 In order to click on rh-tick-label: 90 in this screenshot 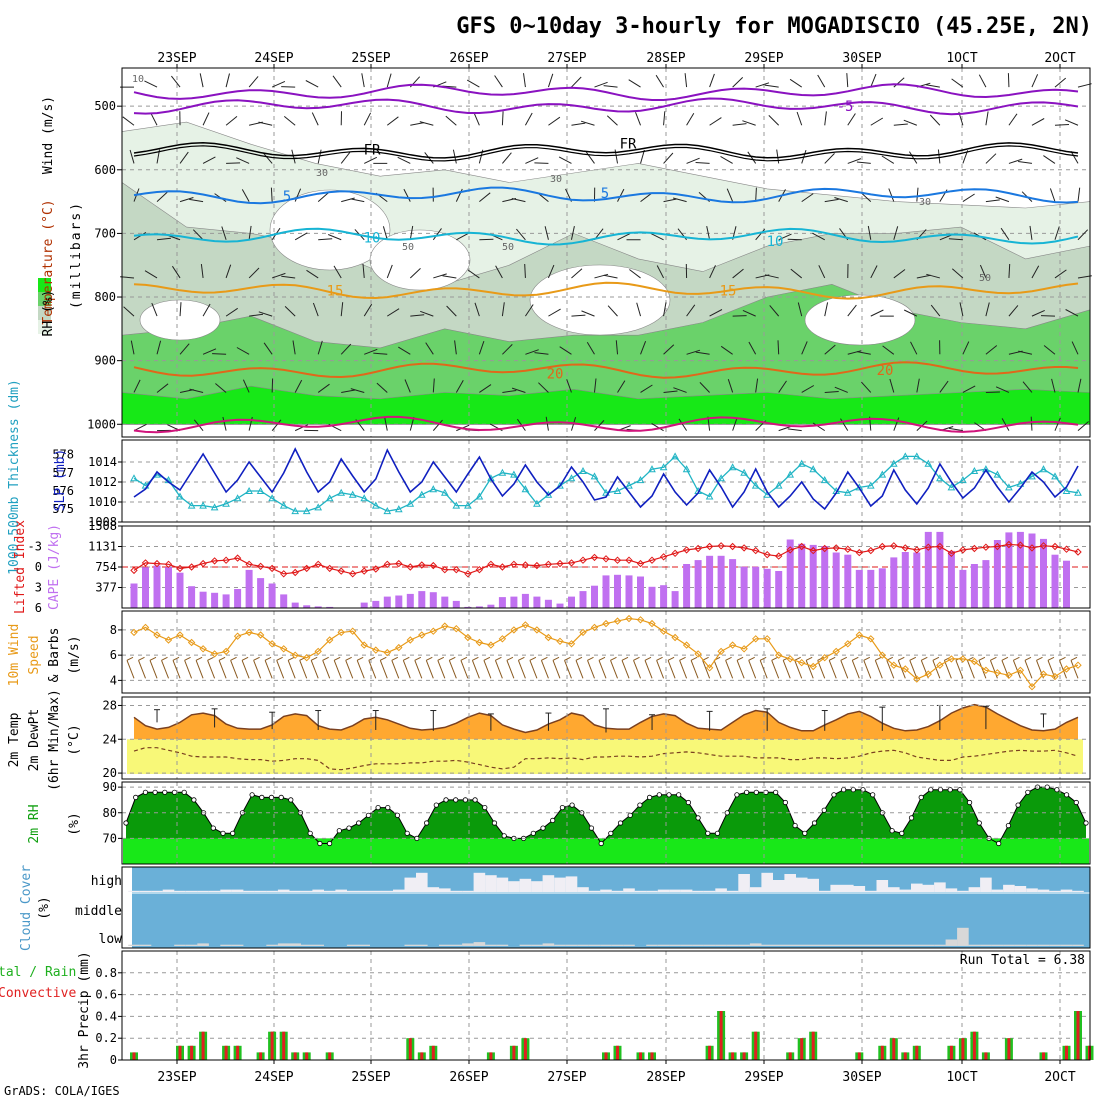, I will do `click(110, 787)`.